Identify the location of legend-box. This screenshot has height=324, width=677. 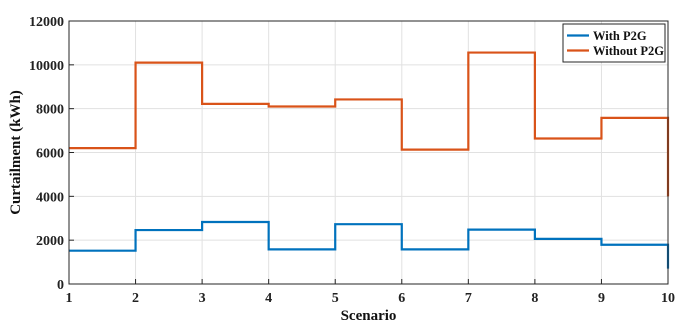
(614, 43).